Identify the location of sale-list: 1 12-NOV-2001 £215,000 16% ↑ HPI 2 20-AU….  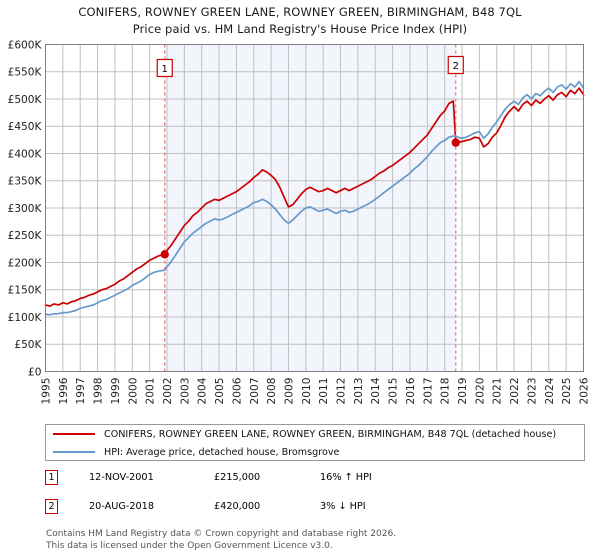
(315, 499).